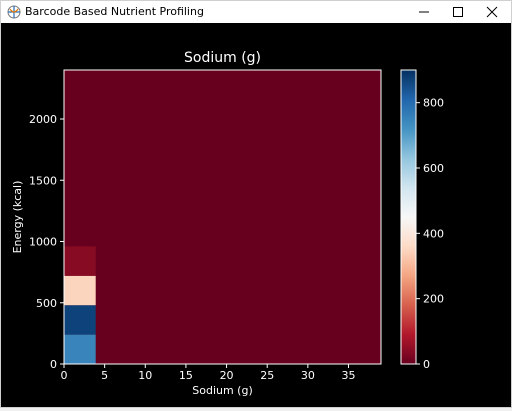 This screenshot has height=411, width=512. I want to click on minimize-icon, so click(424, 12).